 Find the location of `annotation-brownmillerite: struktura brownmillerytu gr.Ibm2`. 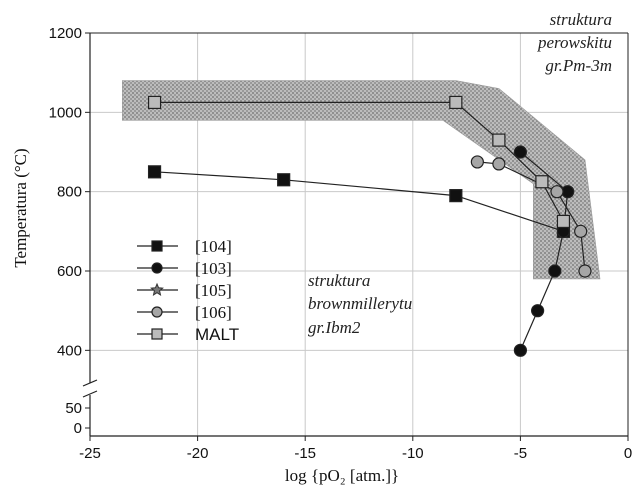

annotation-brownmillerite: struktura brownmillerytu gr.Ibm2 is located at coordinates (360, 304).